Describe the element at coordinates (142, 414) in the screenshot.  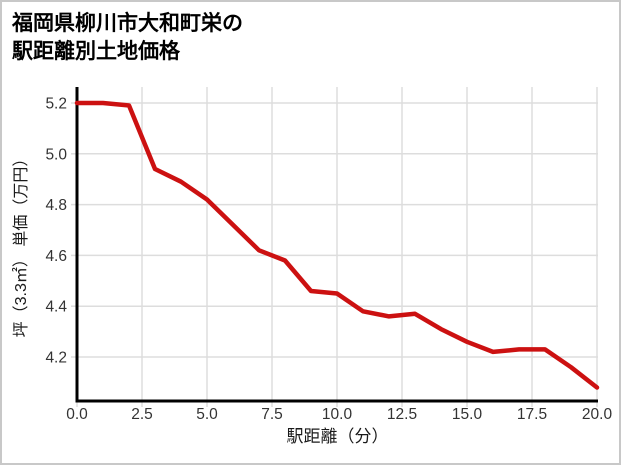
I see `x-tick-label: 2.5` at that location.